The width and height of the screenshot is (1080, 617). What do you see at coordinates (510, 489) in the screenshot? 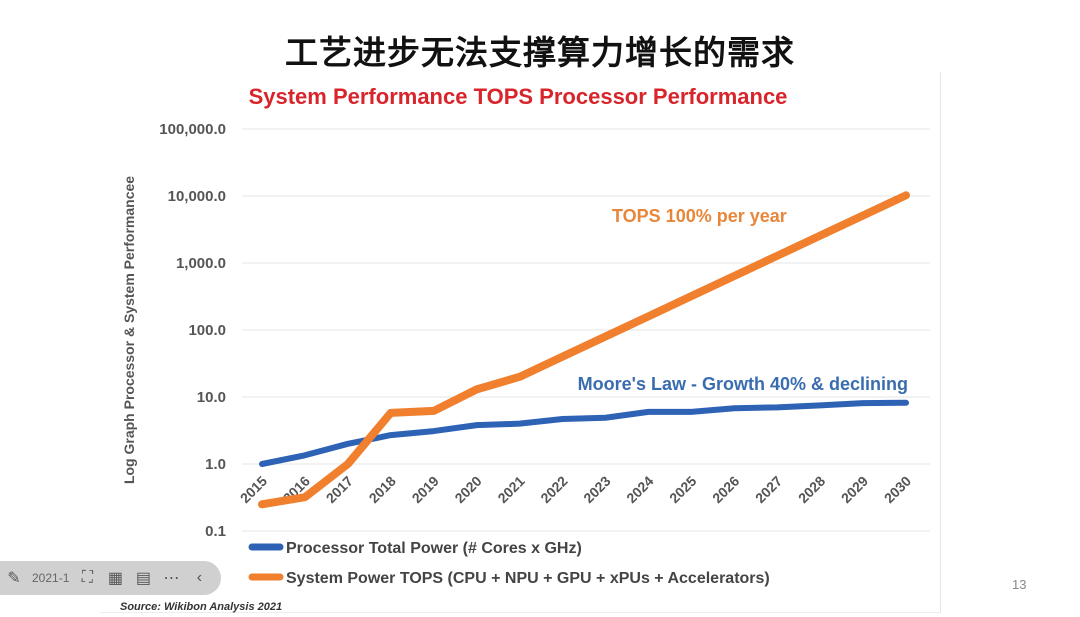
I see `x-tick-label: 2021` at bounding box center [510, 489].